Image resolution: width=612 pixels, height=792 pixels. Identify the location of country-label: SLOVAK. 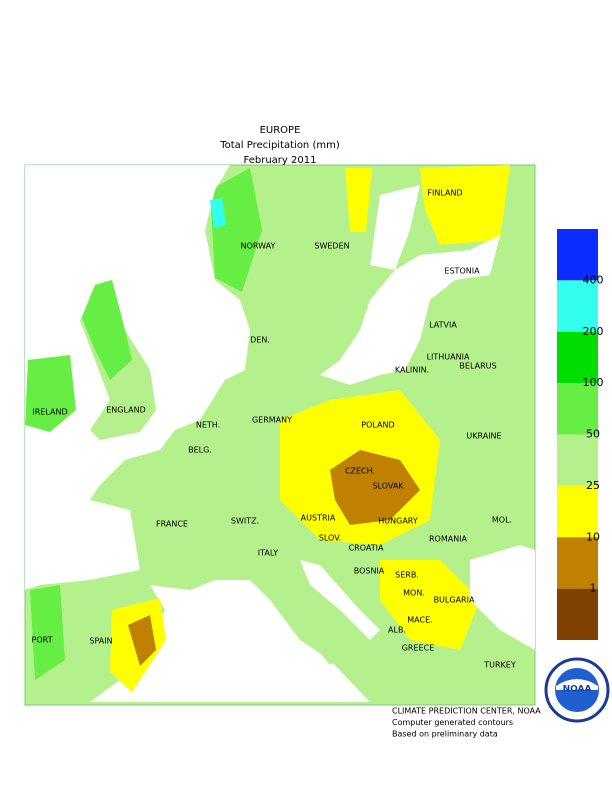
(388, 486).